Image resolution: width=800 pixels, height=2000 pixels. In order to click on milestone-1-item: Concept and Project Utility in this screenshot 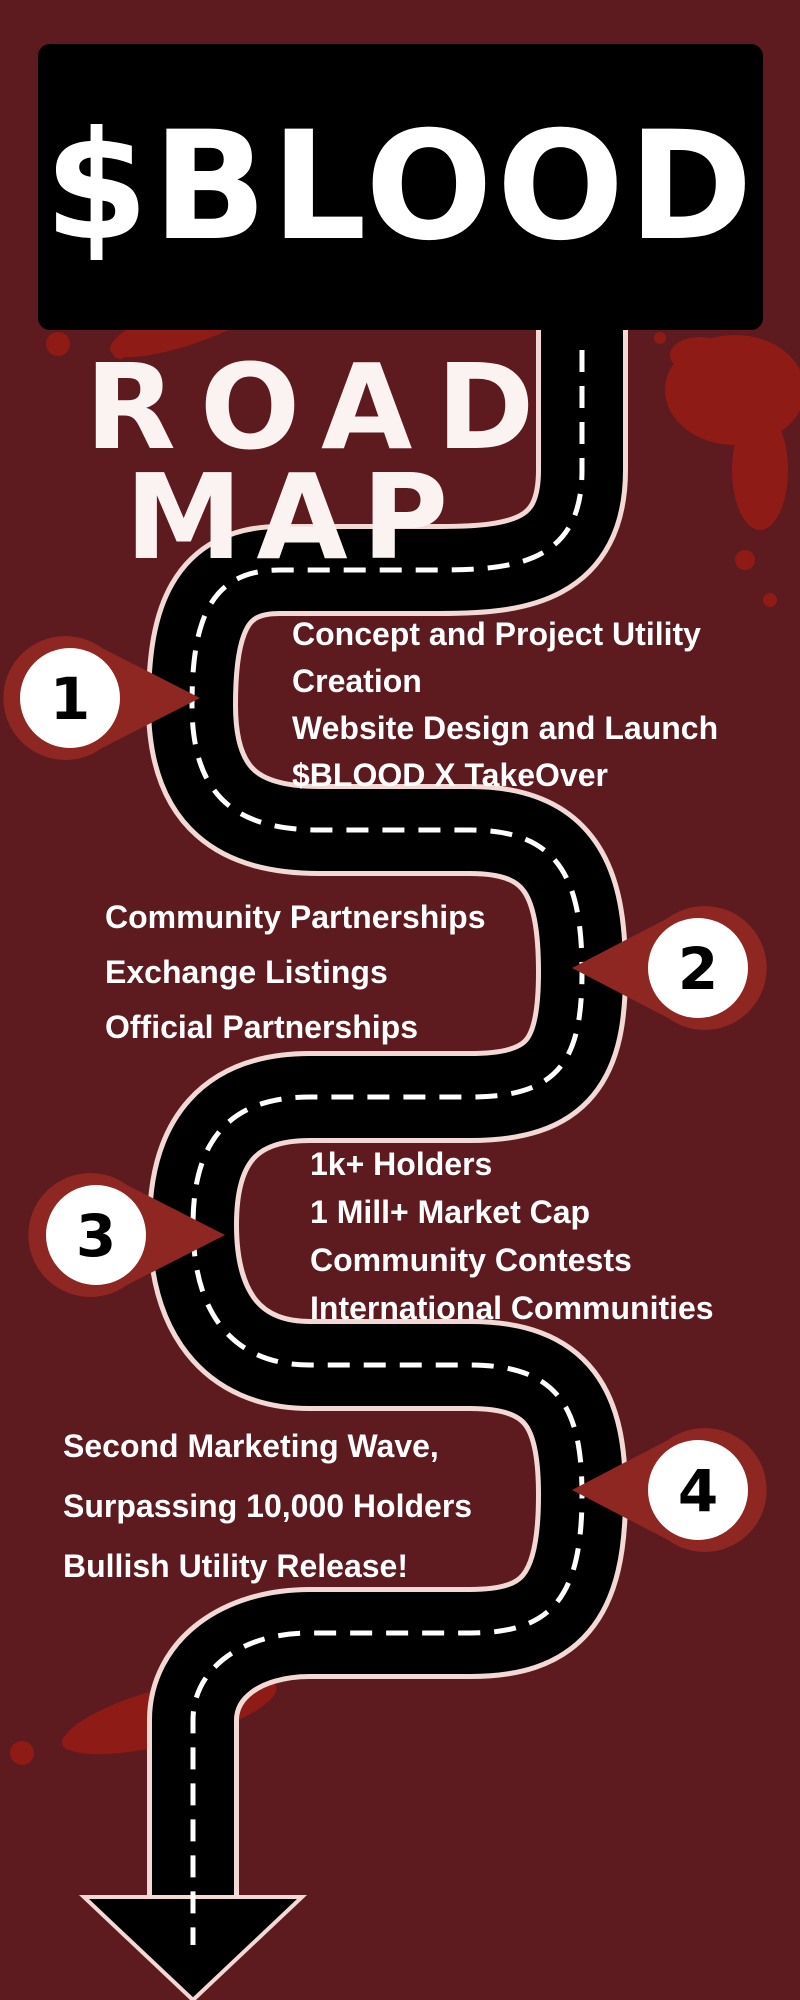, I will do `click(496, 634)`.